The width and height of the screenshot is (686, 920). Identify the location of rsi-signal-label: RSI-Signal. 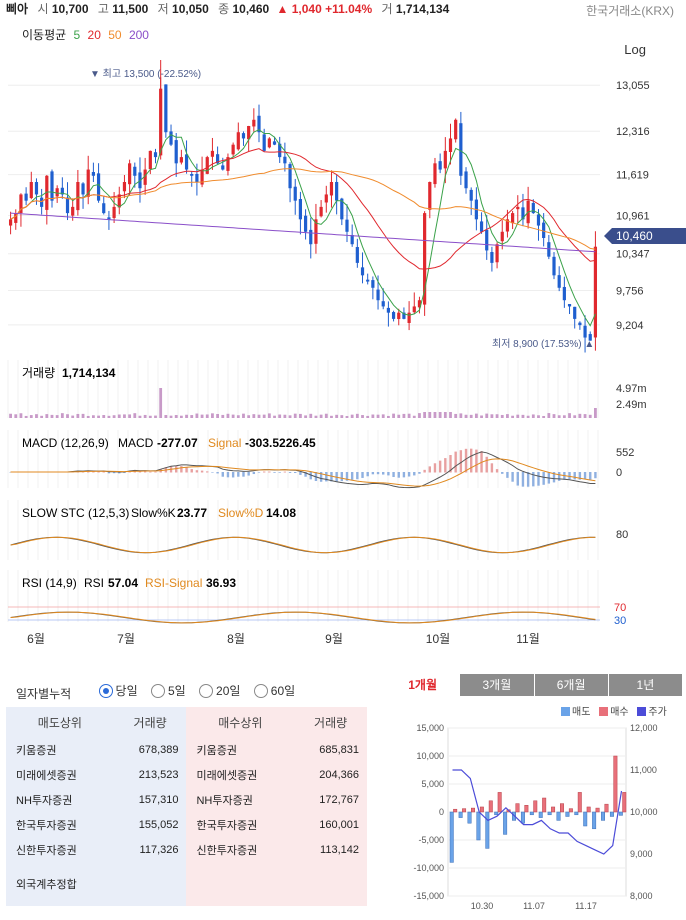
(173, 583).